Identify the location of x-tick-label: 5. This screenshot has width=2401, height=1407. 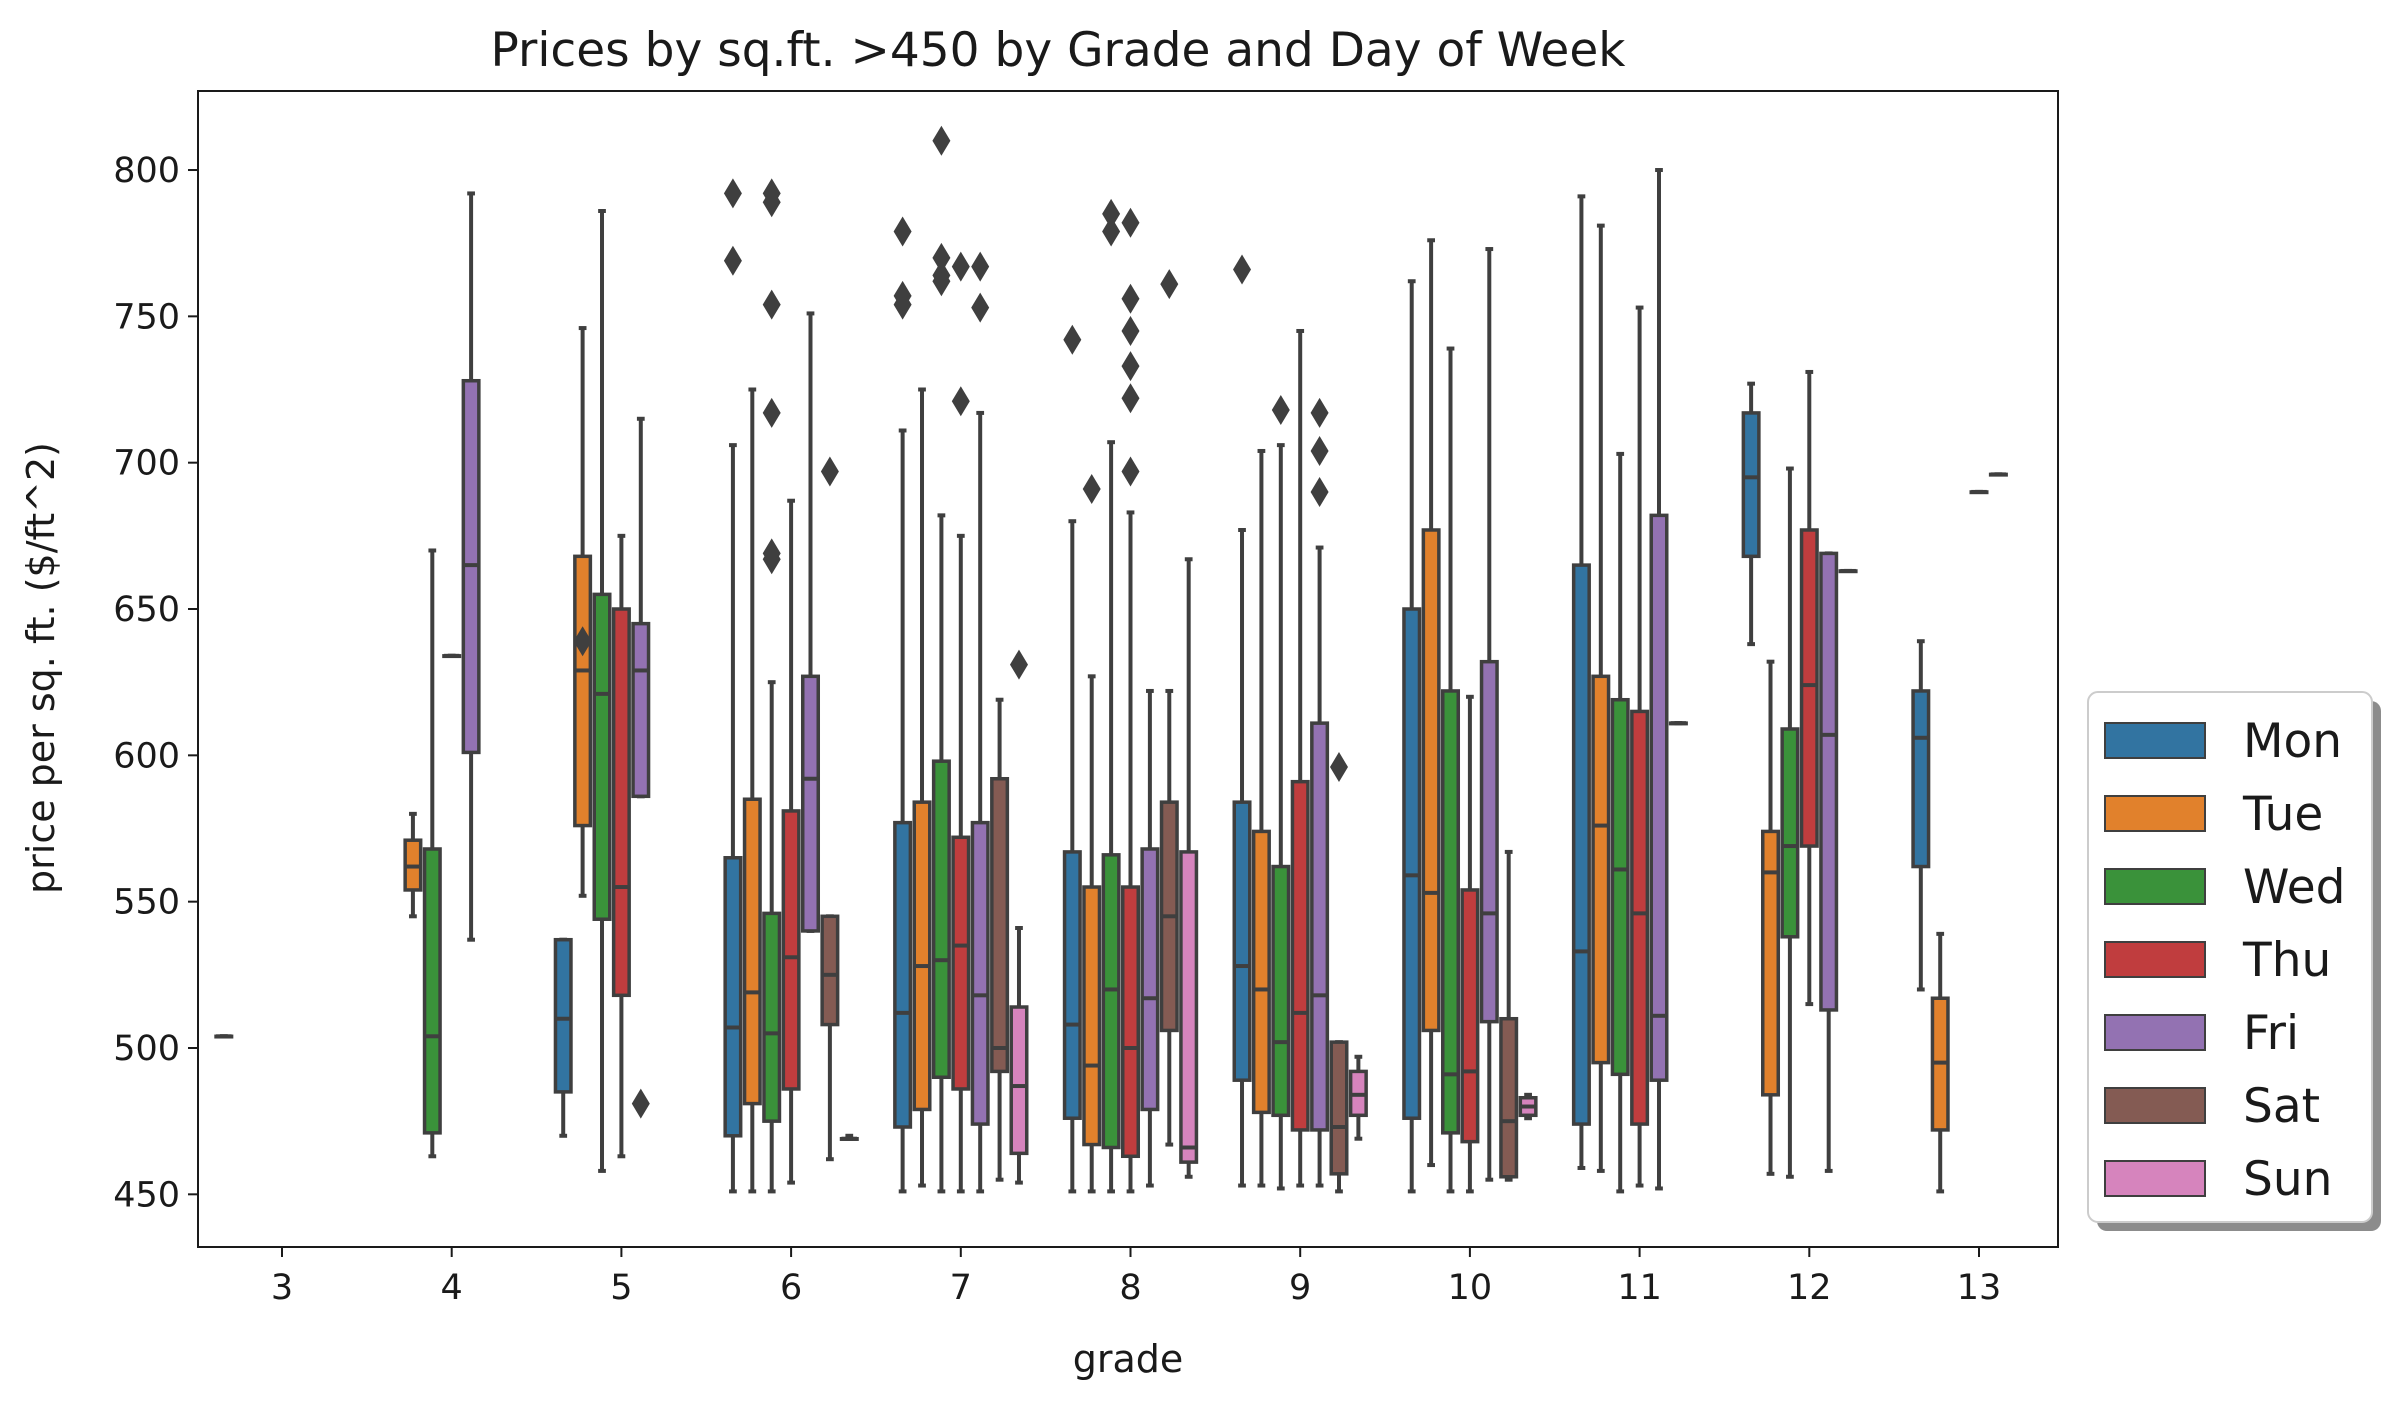
(621, 1288).